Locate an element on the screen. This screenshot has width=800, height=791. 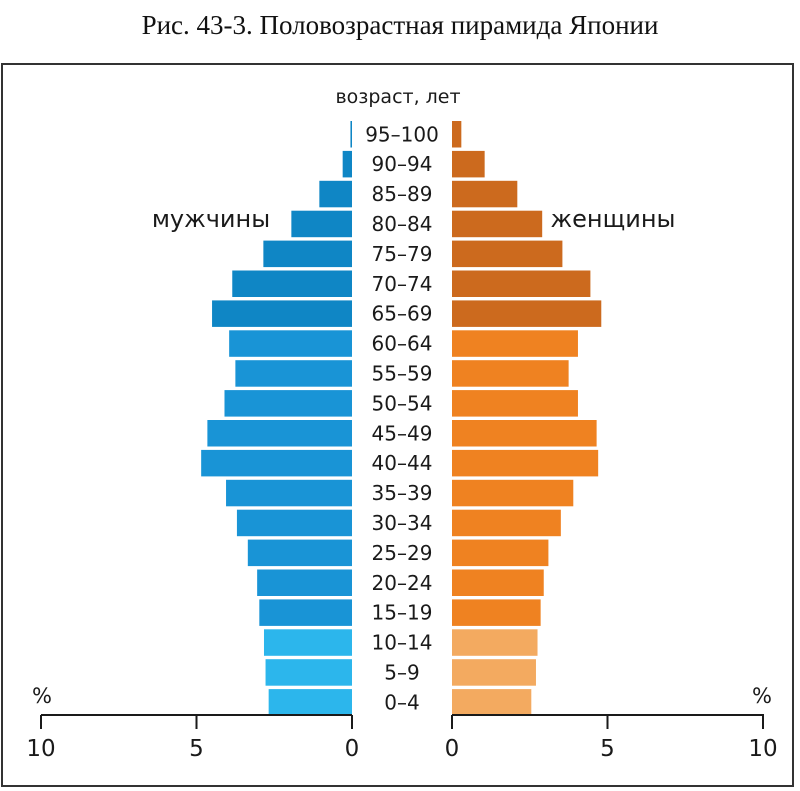
age-label-65-69: 65–69 is located at coordinates (402, 314).